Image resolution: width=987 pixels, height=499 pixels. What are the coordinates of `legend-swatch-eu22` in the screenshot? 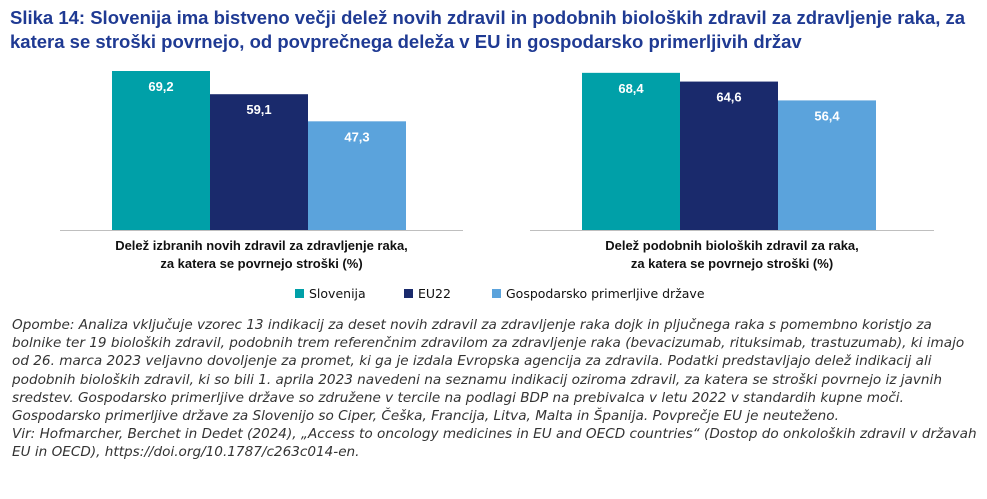 It's located at (408, 293).